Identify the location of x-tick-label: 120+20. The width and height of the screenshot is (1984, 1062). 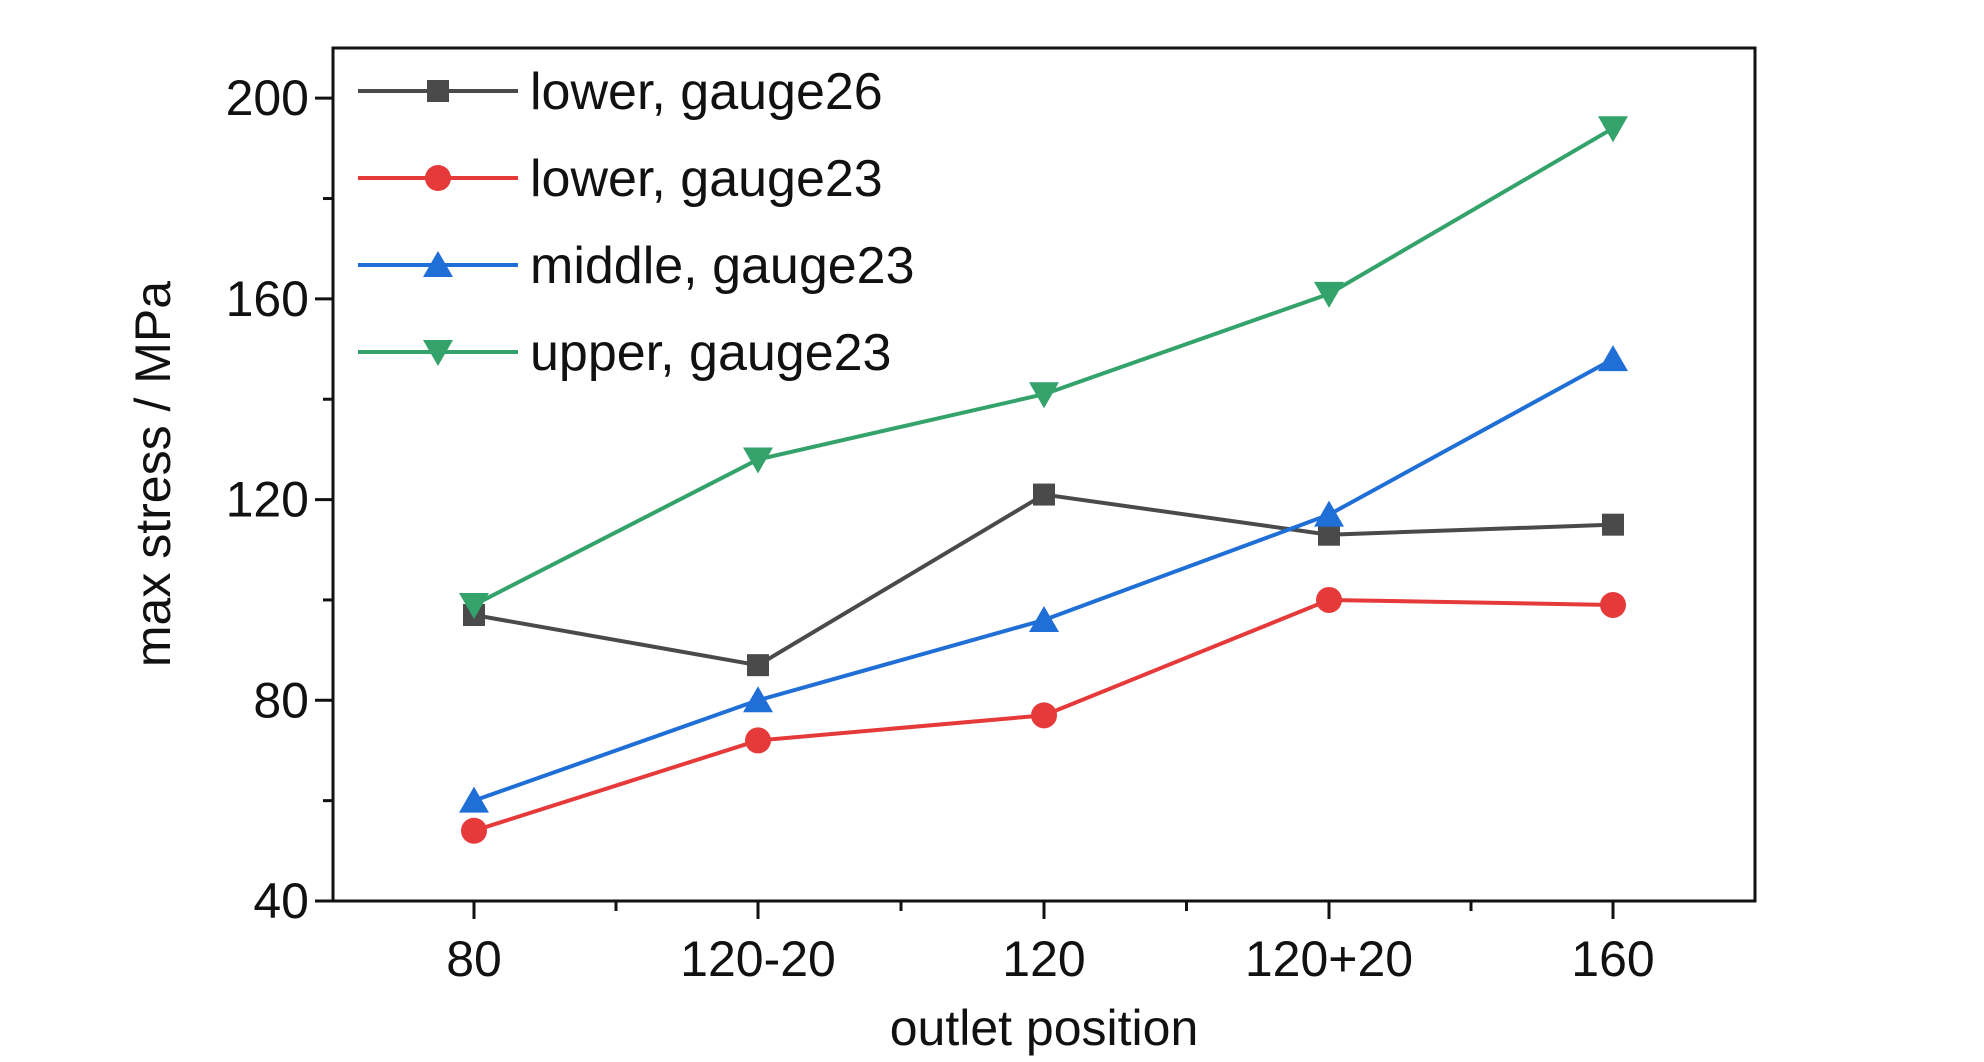
(1329, 959).